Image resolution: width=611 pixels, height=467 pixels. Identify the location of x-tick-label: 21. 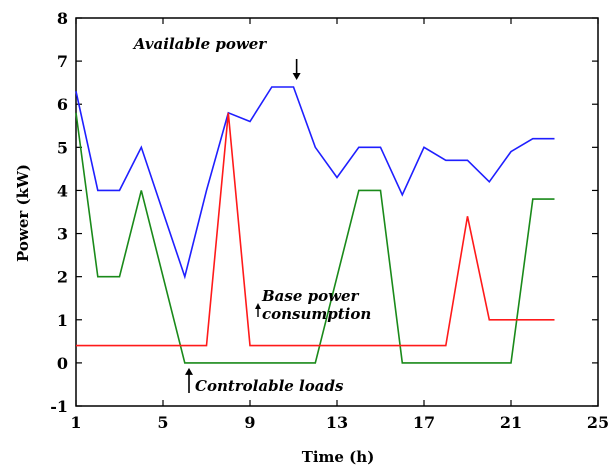
(511, 422).